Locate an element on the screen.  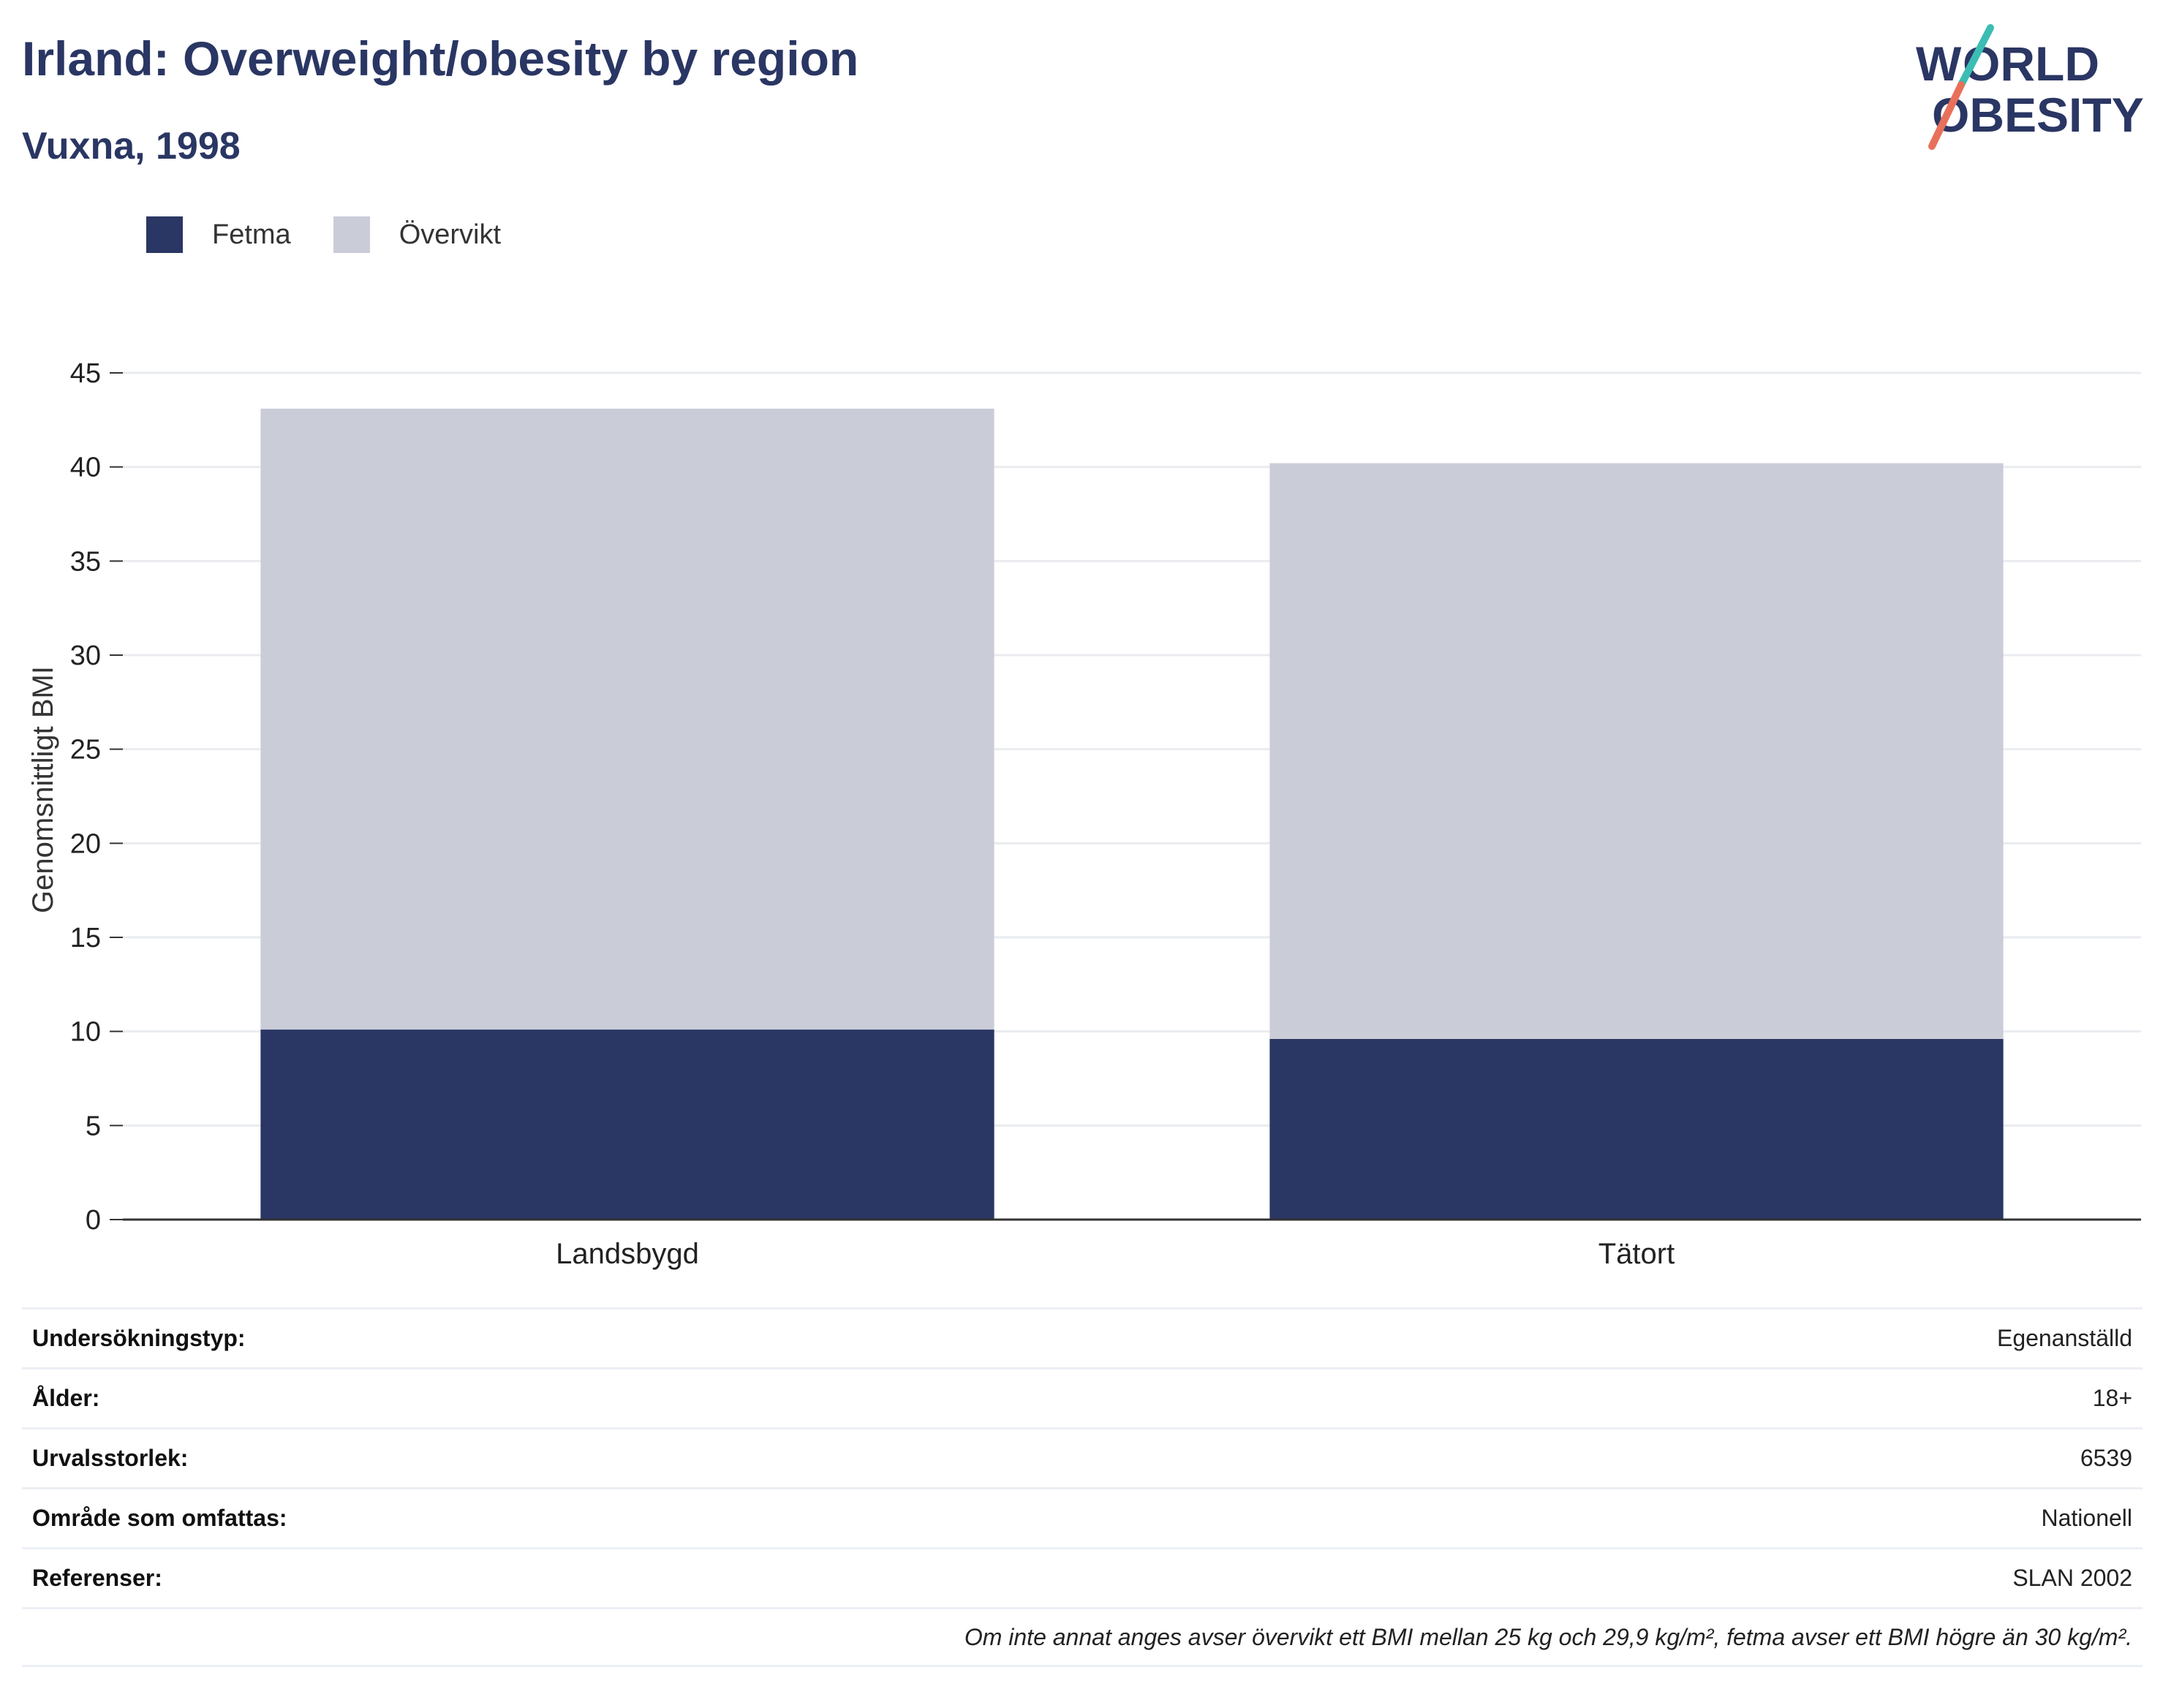
y-tick-label: 5 is located at coordinates (94, 1126).